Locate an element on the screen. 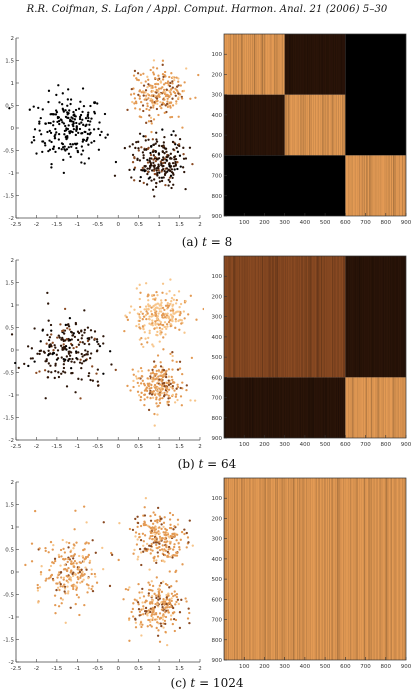  matrix-x-tick-label: 600 is located at coordinates (345, 445).